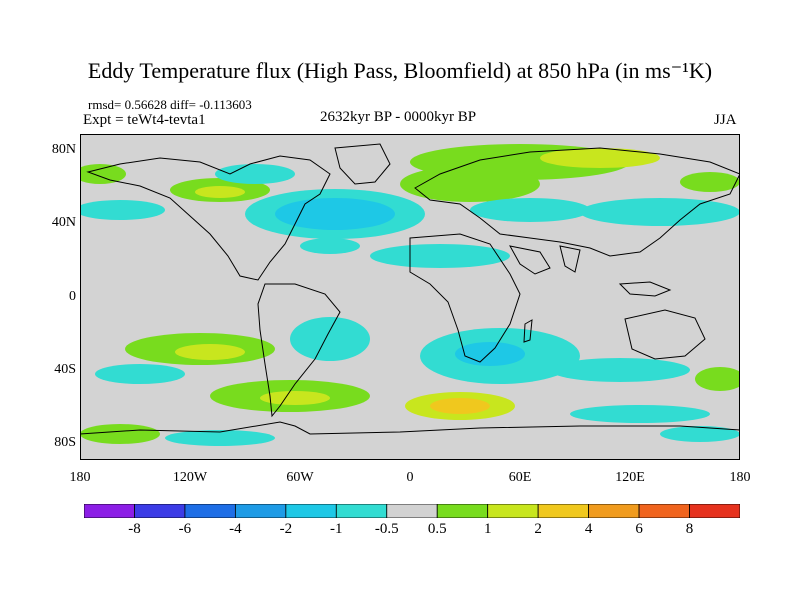 The width and height of the screenshot is (800, 600). Describe the element at coordinates (190, 477) in the screenshot. I see `x-tick-label: 120W` at that location.